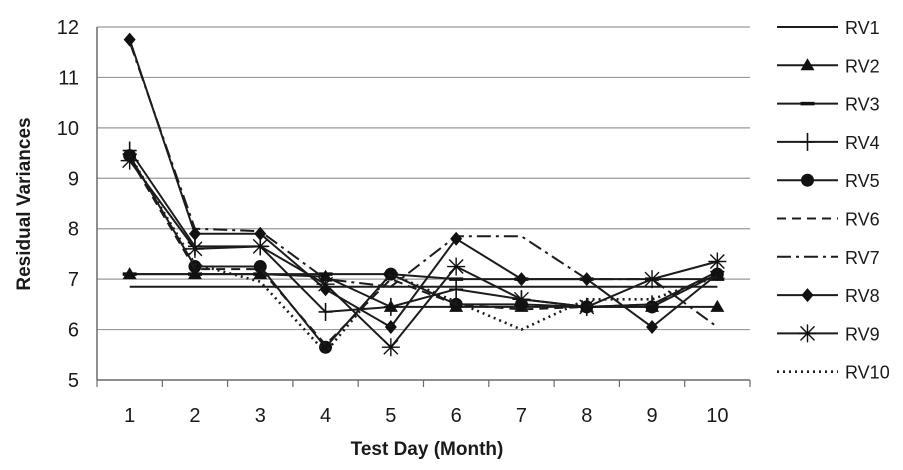 This screenshot has height=470, width=903. Describe the element at coordinates (24, 203) in the screenshot. I see `y-axis-title: Residual Variances` at that location.